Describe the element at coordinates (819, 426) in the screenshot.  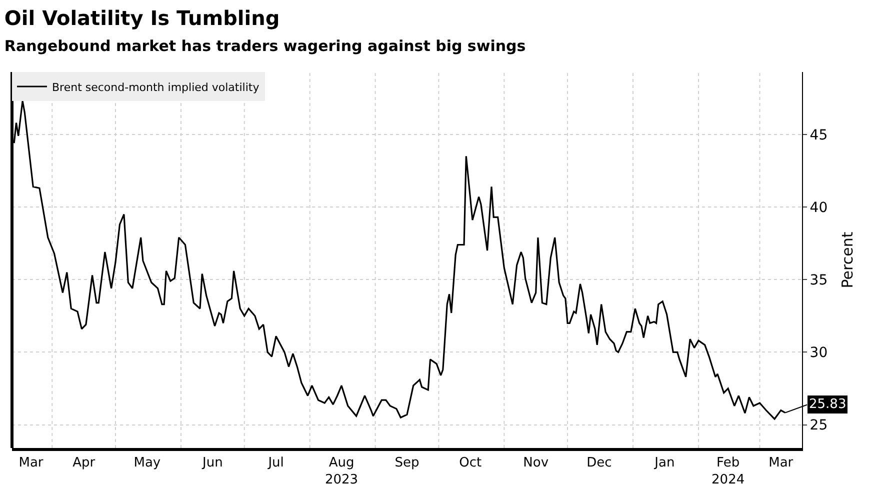
I see `y-tick-label: 25` at that location.